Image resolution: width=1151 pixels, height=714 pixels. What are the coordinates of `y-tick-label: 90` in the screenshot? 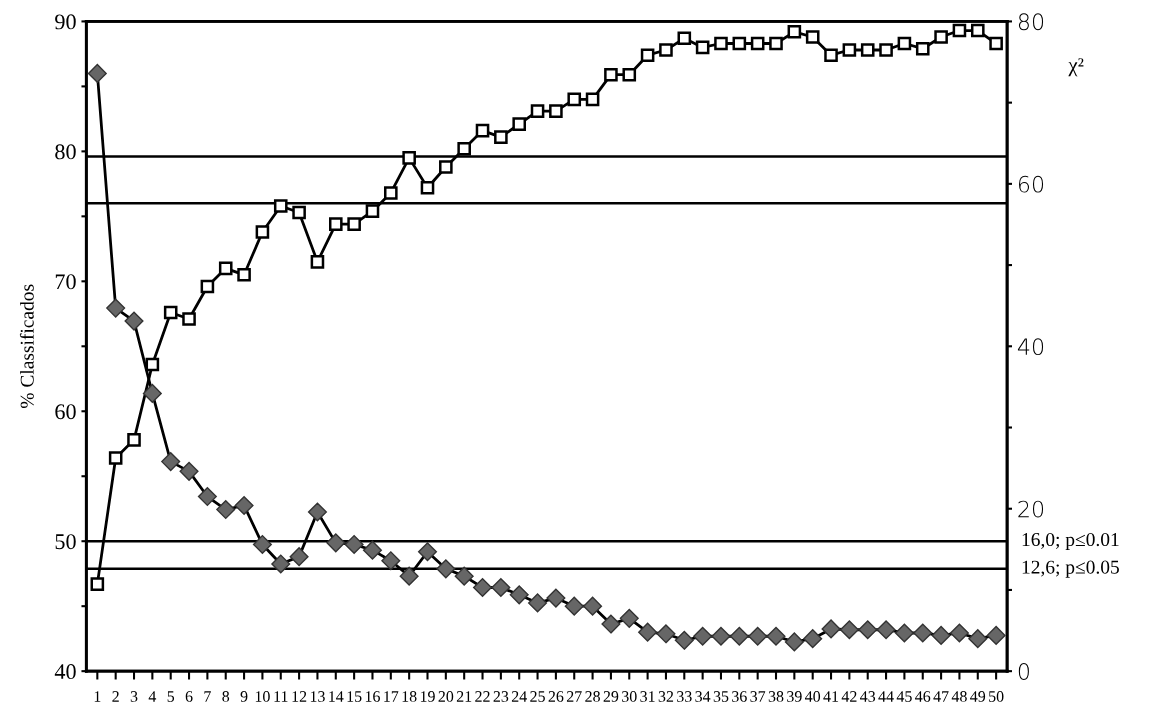 It's located at (65, 22).